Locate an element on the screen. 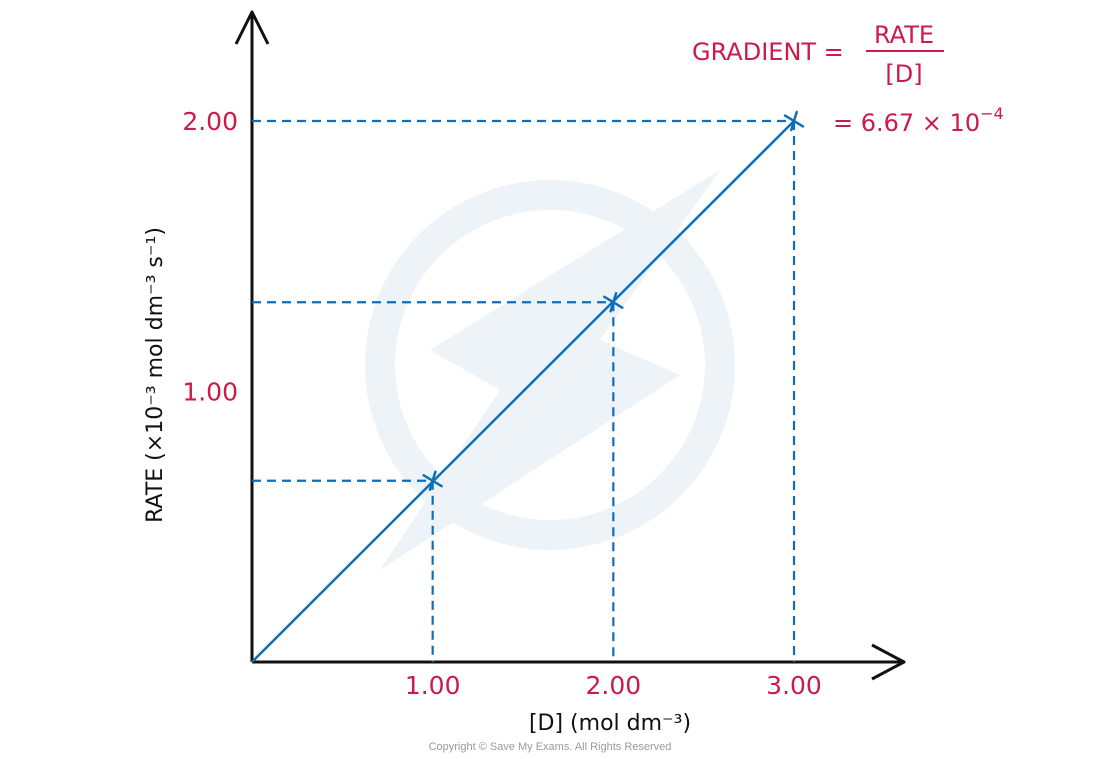 The height and width of the screenshot is (759, 1100). x-tick-label-2: 2.00 is located at coordinates (614, 685).